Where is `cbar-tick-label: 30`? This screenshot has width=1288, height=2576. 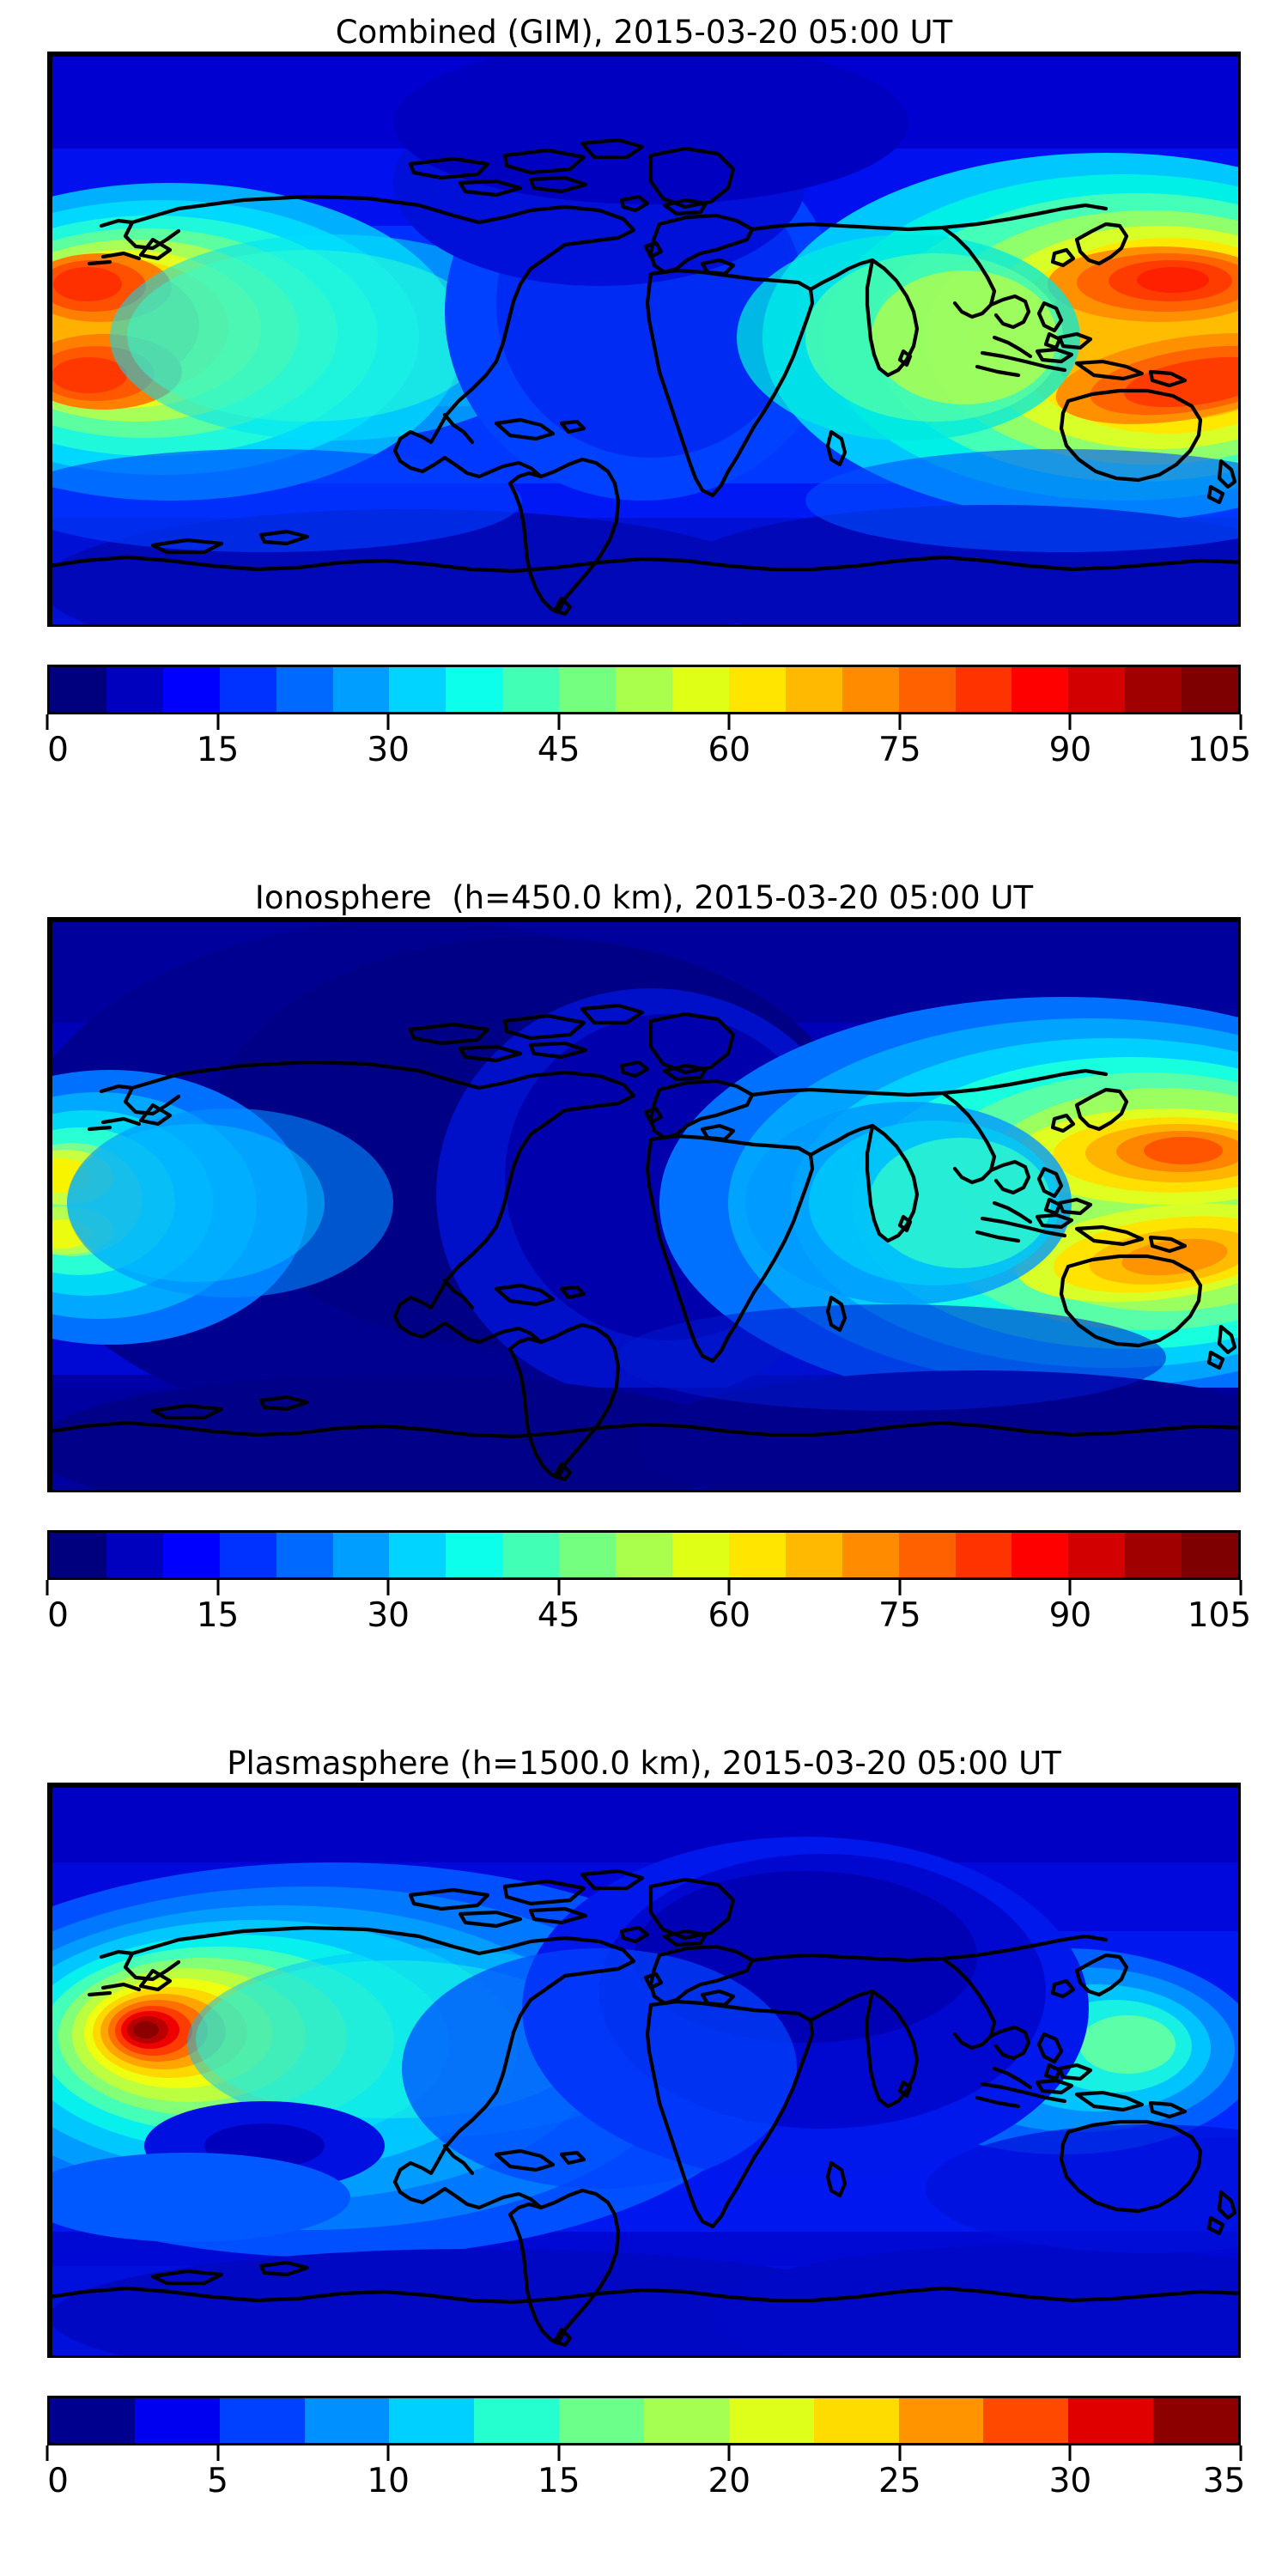
cbar-tick-label: 30 is located at coordinates (388, 750).